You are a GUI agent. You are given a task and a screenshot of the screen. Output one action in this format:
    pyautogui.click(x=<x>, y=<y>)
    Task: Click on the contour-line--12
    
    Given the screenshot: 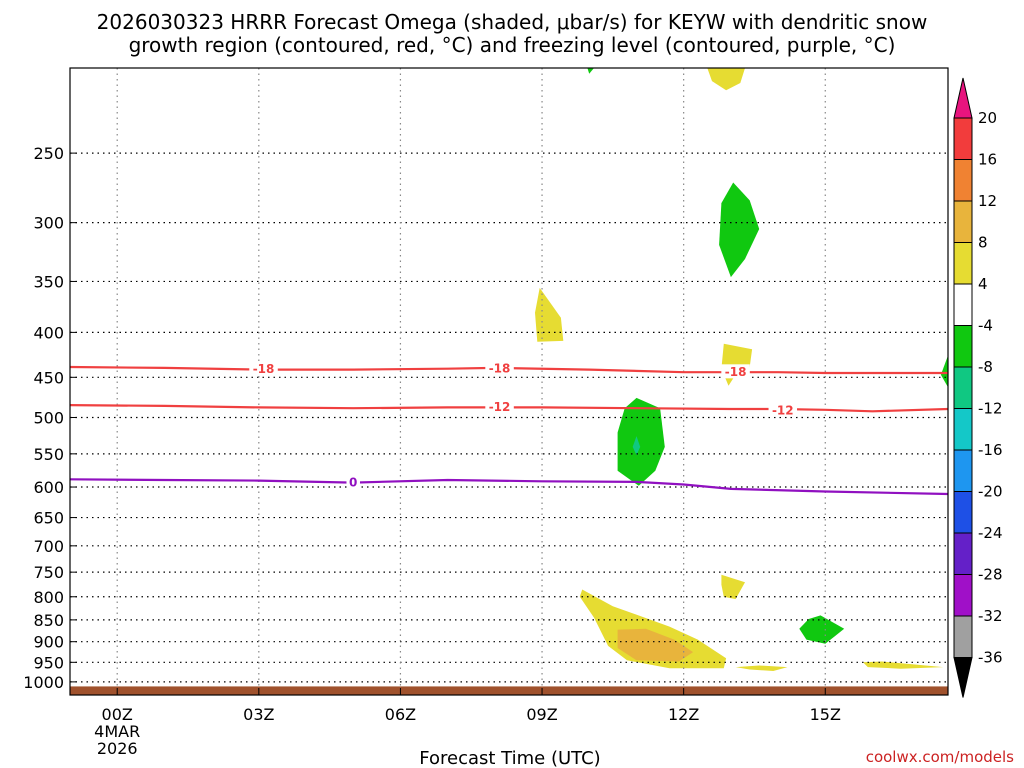 What is the action you would take?
    pyautogui.click(x=509, y=408)
    